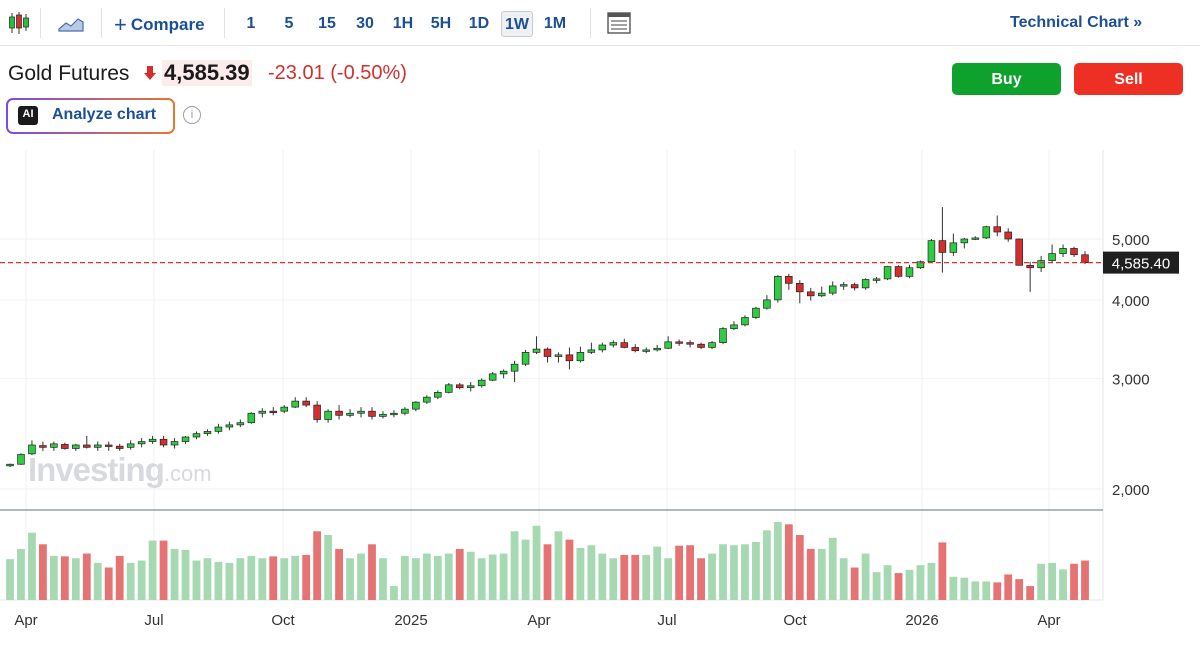 The height and width of the screenshot is (653, 1200). Describe the element at coordinates (619, 23) in the screenshot. I see `table-view-icon` at that location.